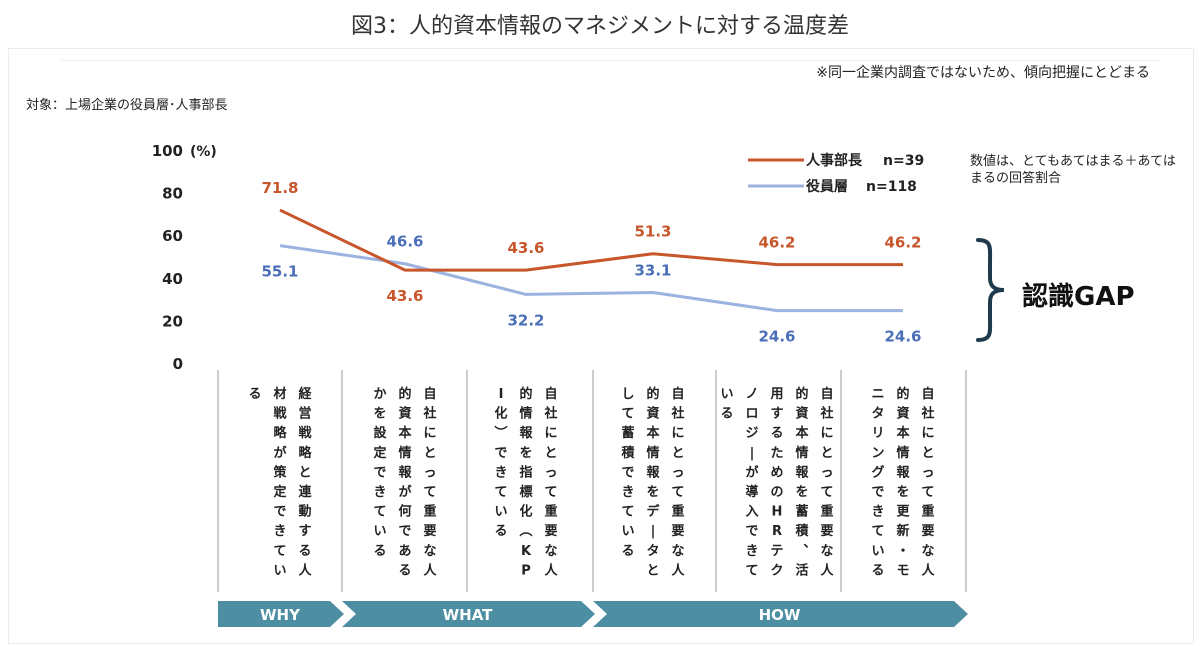 The width and height of the screenshot is (1200, 646). Describe the element at coordinates (600, 26) in the screenshot. I see `page-title: 図3：人的資本情報のマネジメントに対する温度差` at that location.